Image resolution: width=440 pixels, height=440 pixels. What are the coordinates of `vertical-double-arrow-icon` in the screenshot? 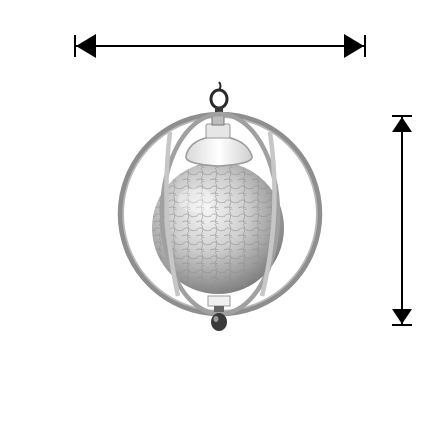 It's located at (402, 220).